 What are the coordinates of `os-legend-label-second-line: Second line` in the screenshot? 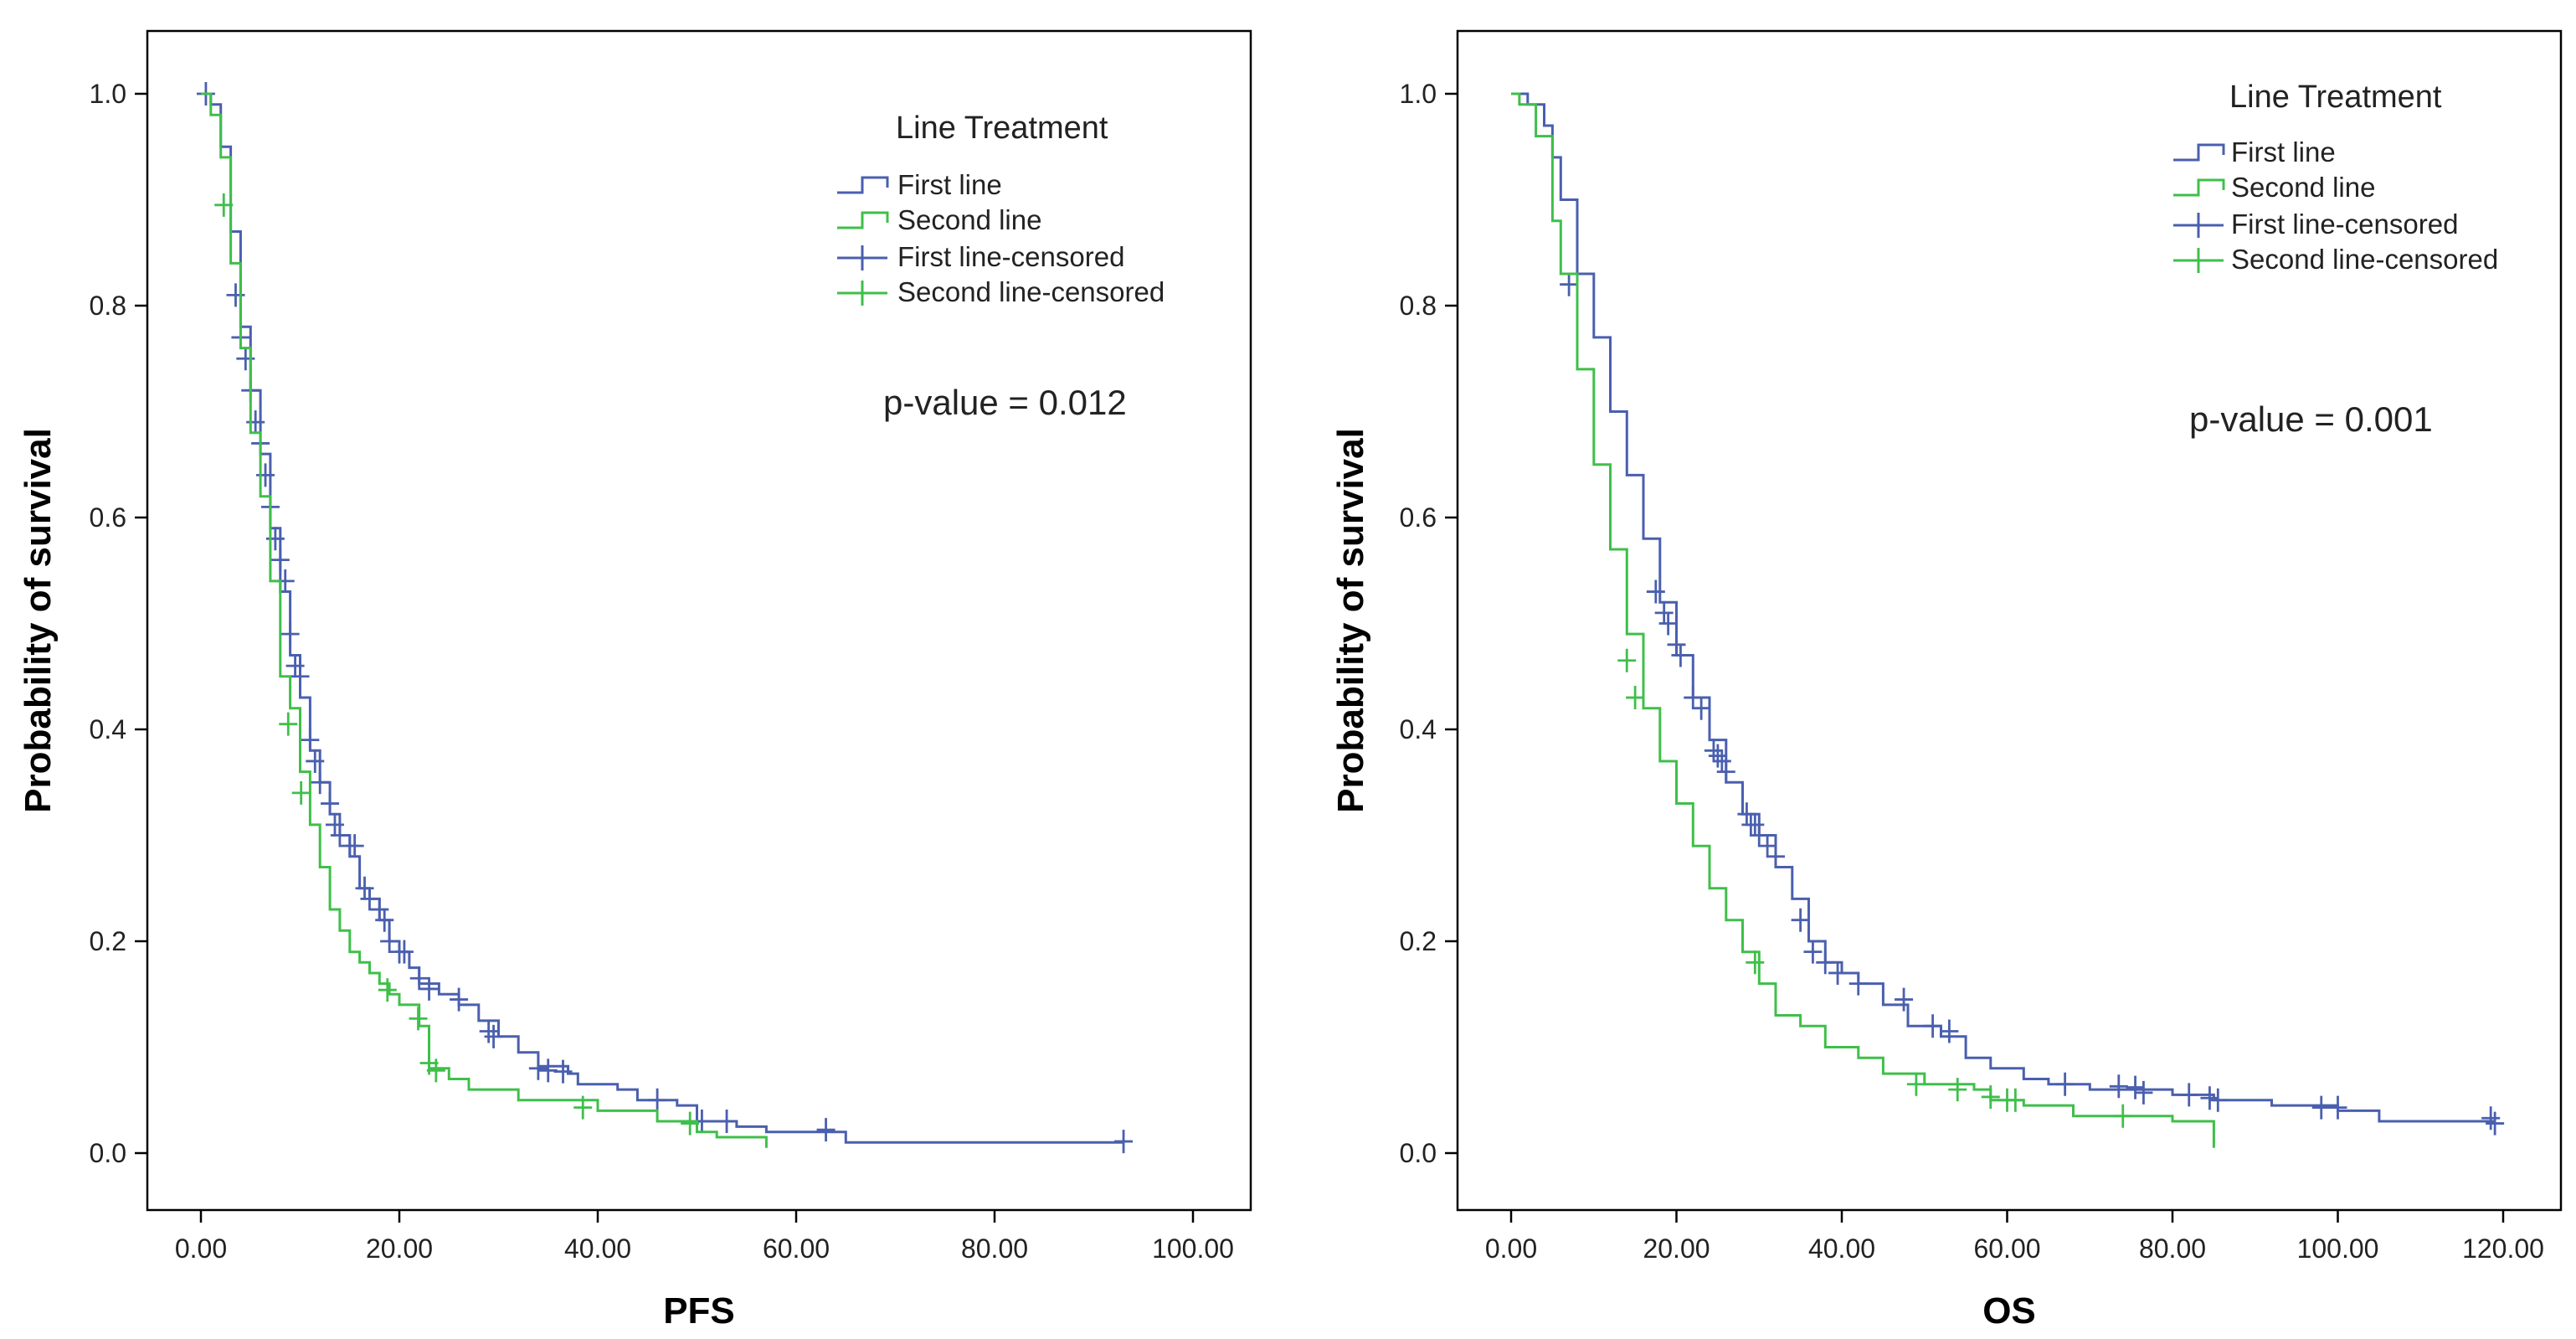 It's located at (2303, 187).